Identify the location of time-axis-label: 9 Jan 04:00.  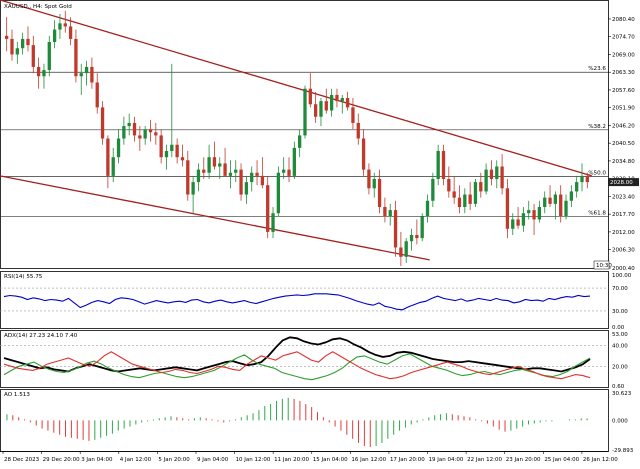
(213, 460).